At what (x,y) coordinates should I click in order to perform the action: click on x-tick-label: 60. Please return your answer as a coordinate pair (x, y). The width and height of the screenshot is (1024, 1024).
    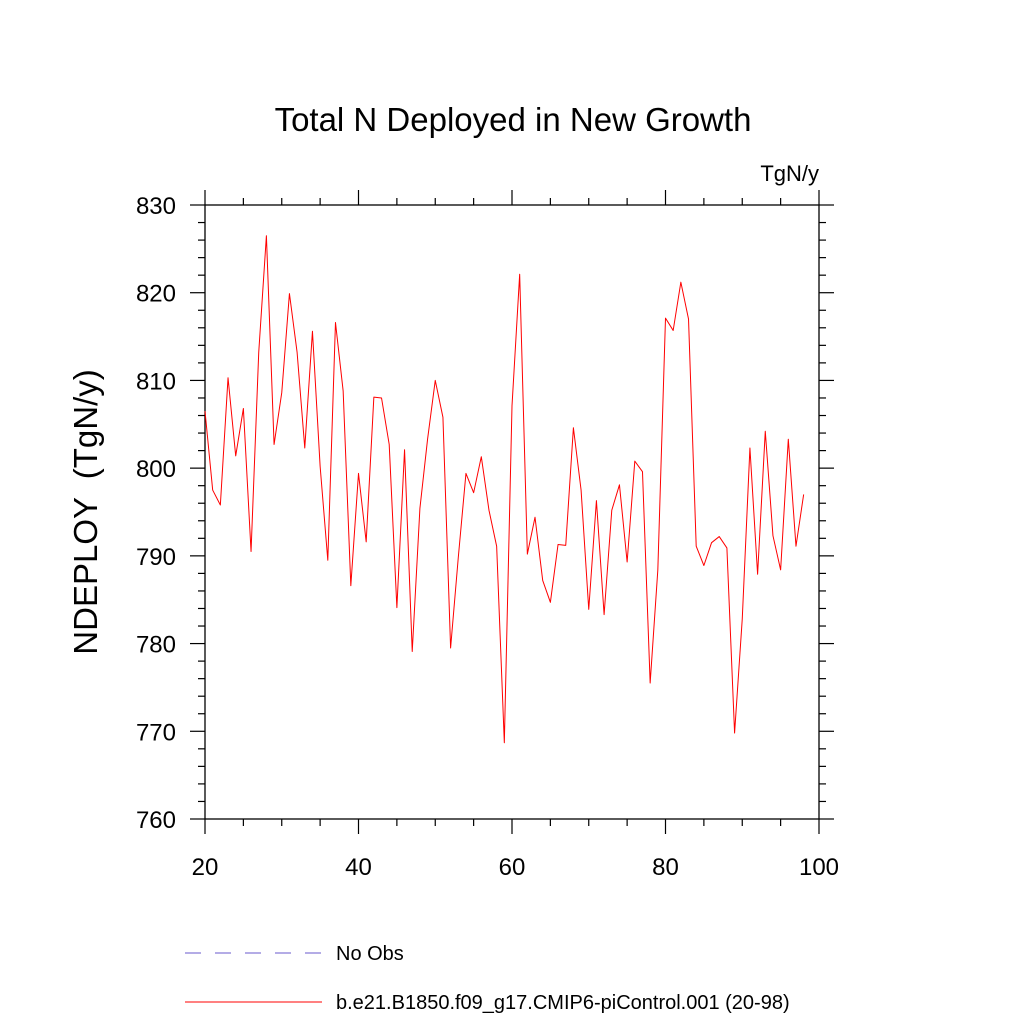
    Looking at the image, I should click on (512, 867).